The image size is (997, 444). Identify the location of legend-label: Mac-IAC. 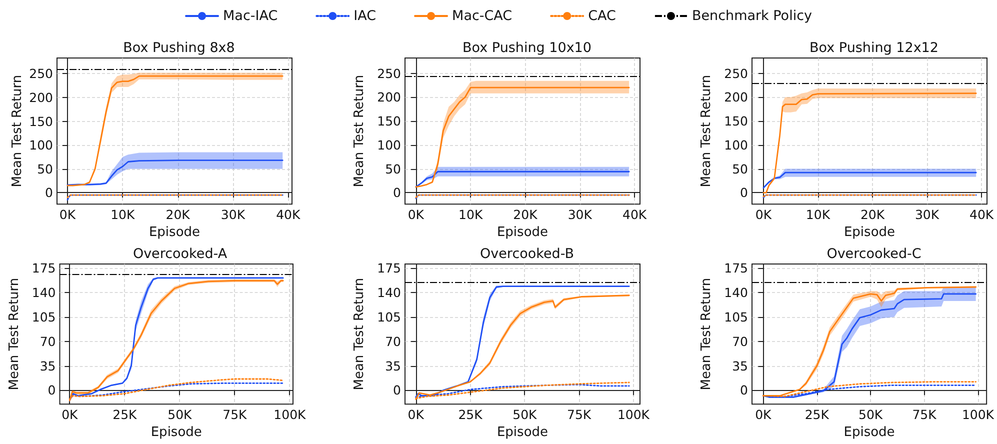
(250, 16).